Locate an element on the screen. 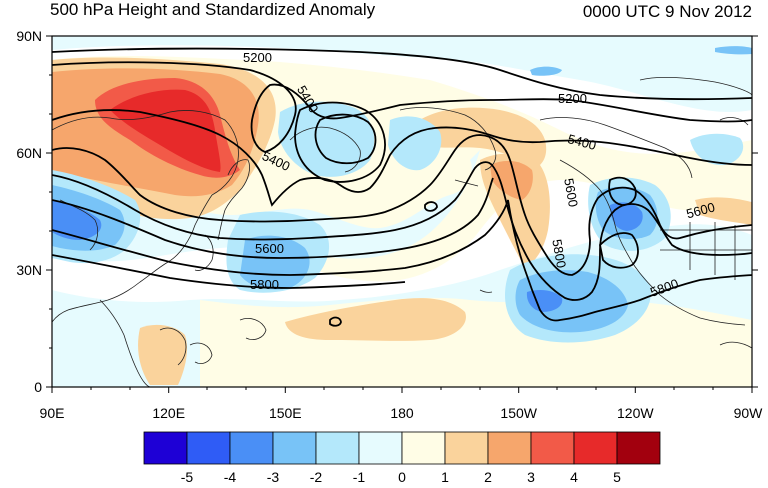 The image size is (768, 488). lon-label: 150W is located at coordinates (518, 413).